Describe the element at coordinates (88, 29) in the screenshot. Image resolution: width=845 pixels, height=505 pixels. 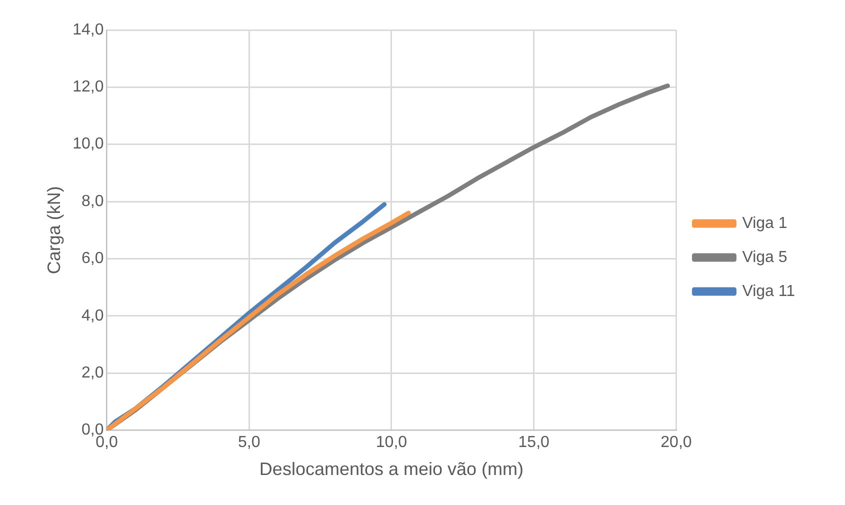
I see `y-tick-label: 14,0` at that location.